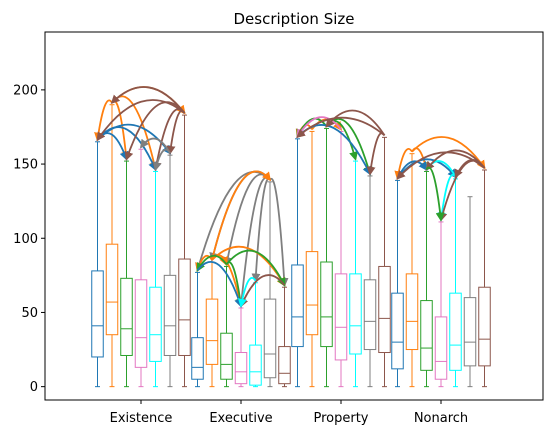 This screenshot has height=435, width=552. What do you see at coordinates (29, 313) in the screenshot?
I see `y-tick-label: 50` at bounding box center [29, 313].